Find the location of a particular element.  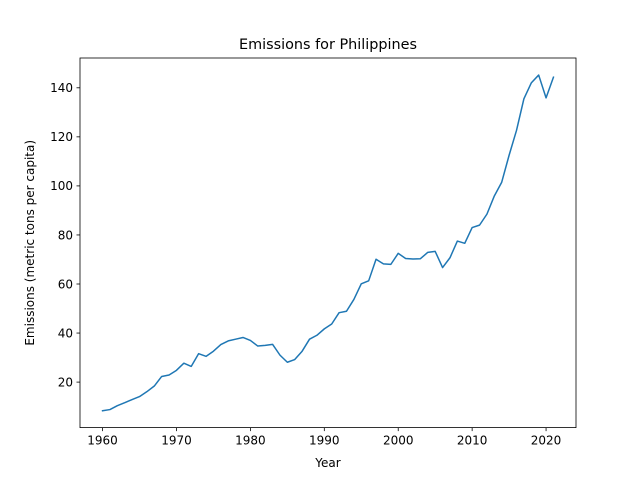

x-tick-label: 1990 is located at coordinates (324, 441).